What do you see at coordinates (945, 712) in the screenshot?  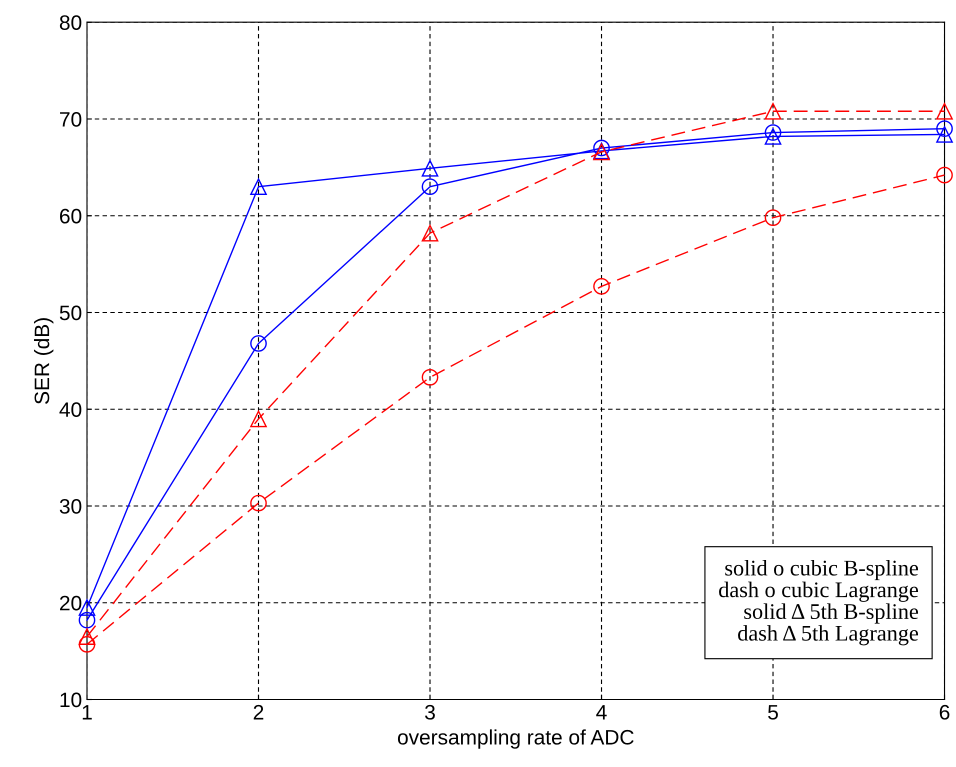 I see `x-tick-label: 6` at bounding box center [945, 712].